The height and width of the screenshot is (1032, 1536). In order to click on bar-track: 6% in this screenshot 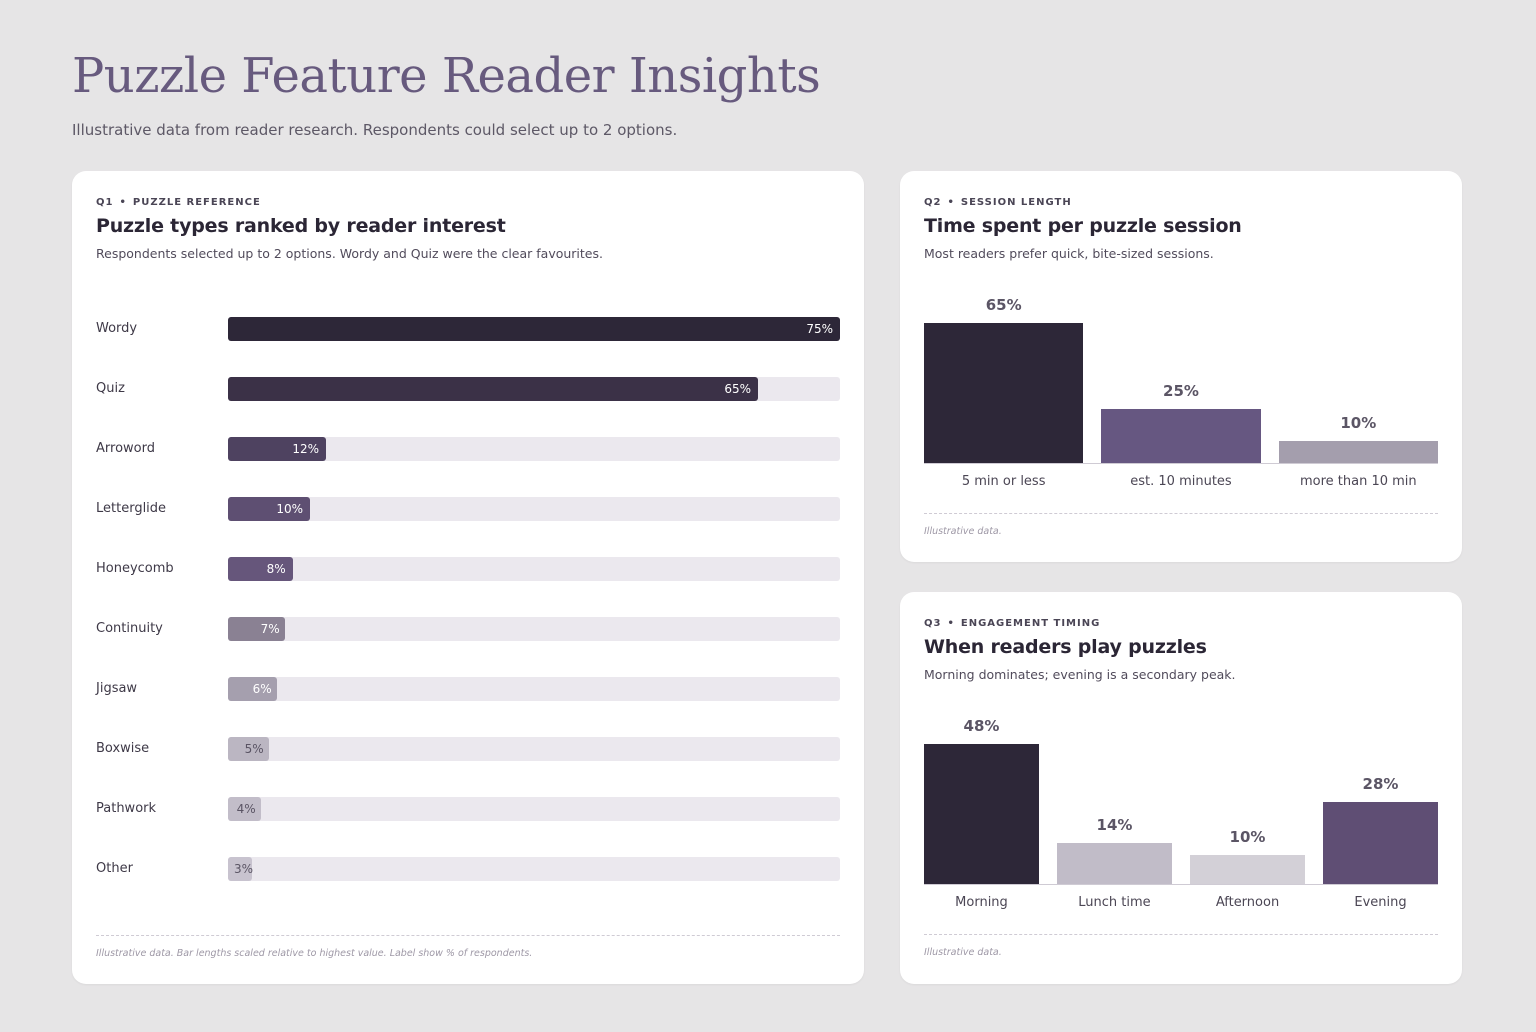, I will do `click(534, 689)`.